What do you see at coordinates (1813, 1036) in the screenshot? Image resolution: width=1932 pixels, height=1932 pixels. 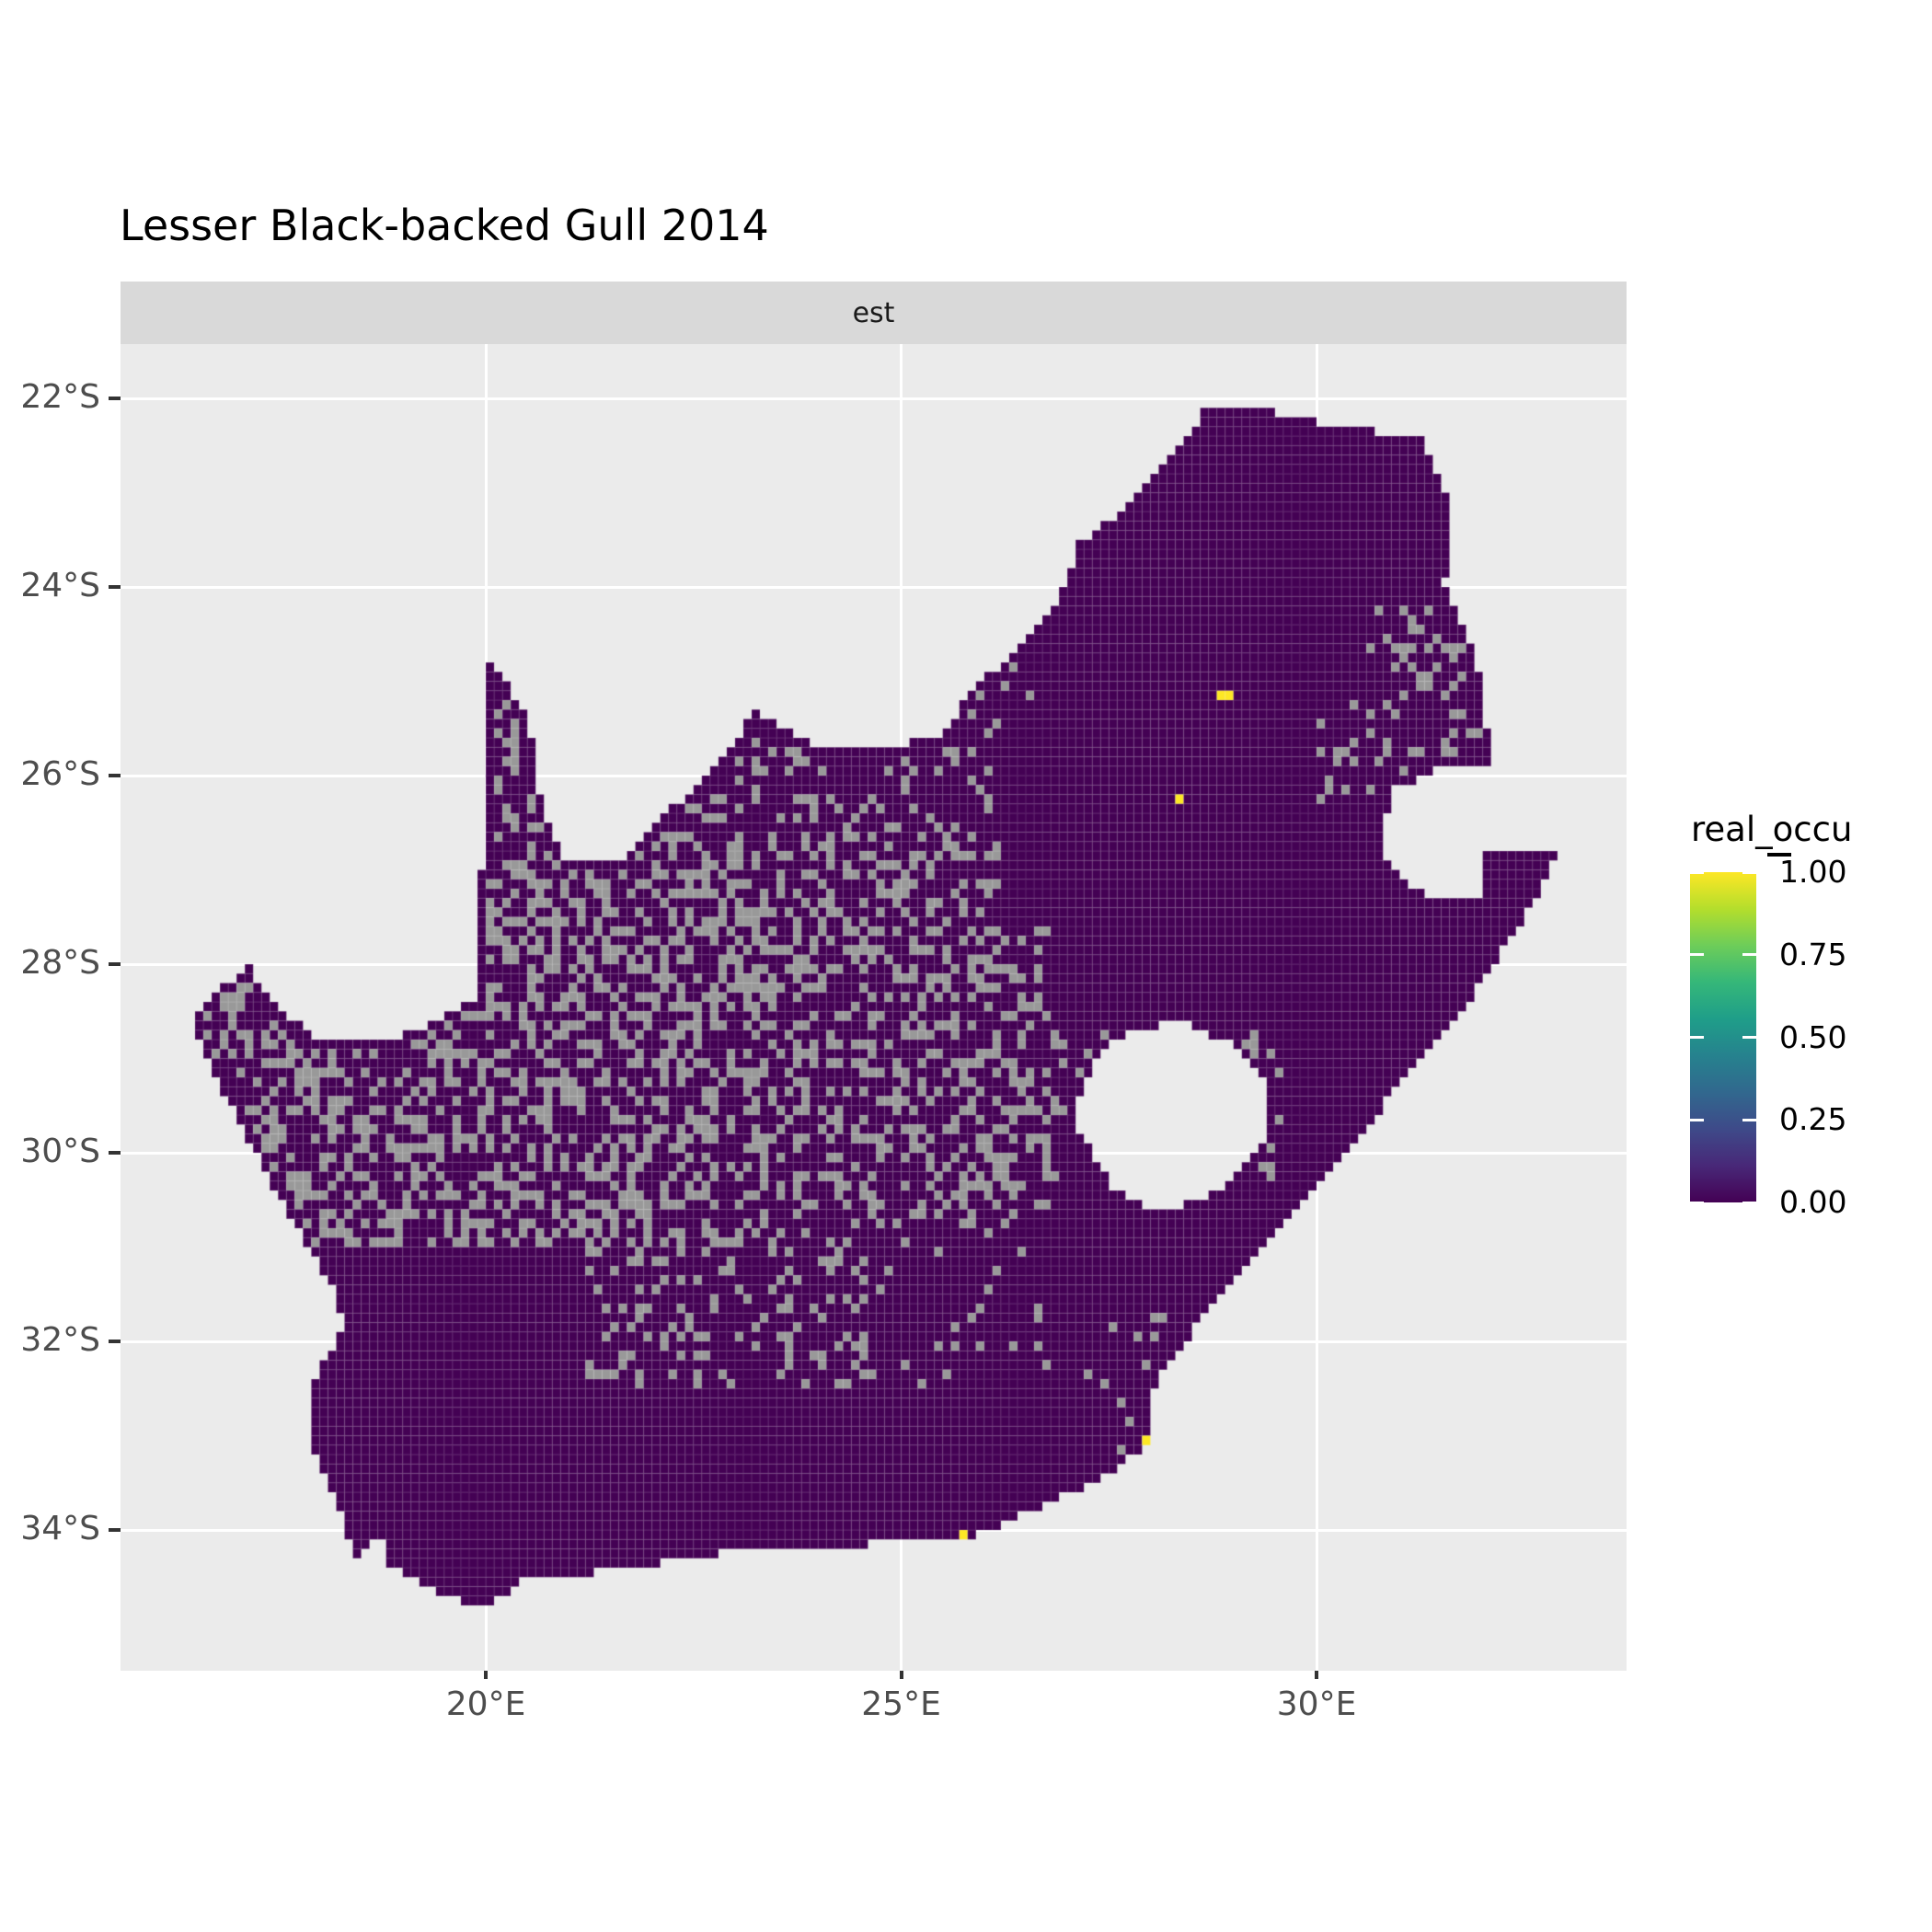 I see `legend-label: 0.50` at bounding box center [1813, 1036].